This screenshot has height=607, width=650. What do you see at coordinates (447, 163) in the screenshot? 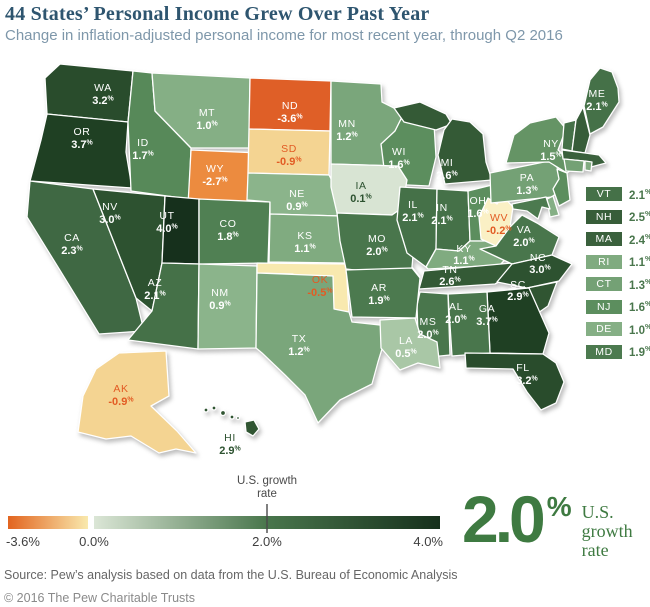
I see `state-mi-label: MI` at bounding box center [447, 163].